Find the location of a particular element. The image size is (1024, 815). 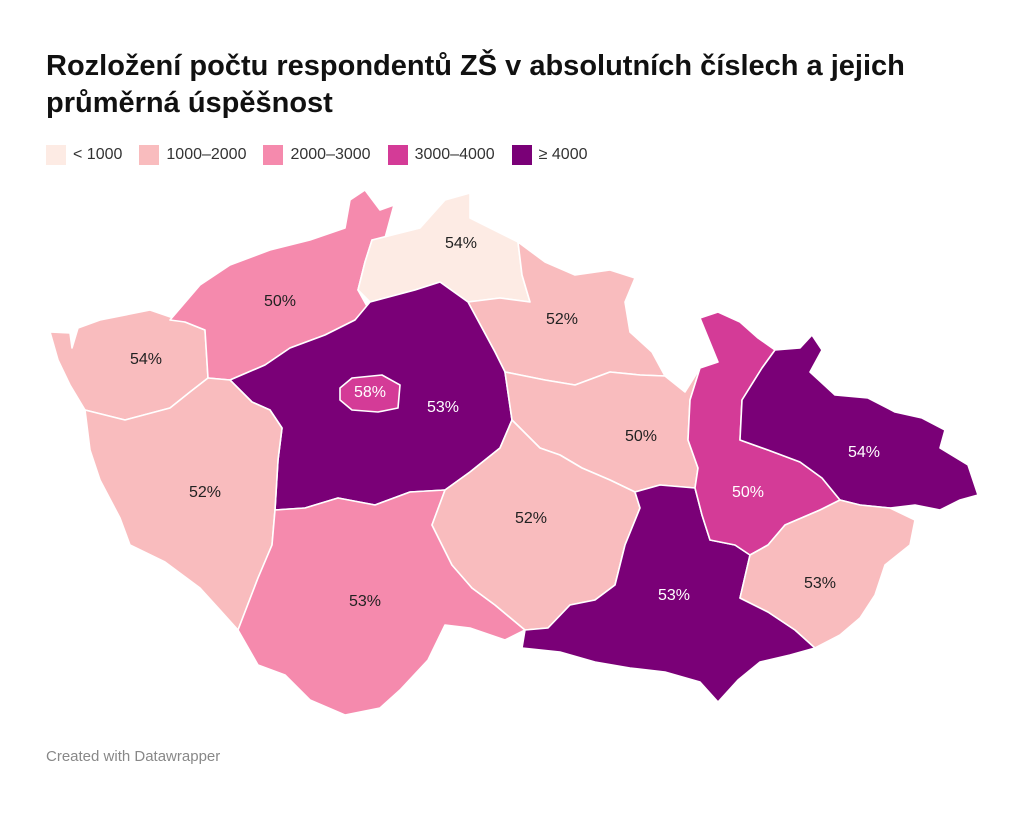

region-moravskoslezsky: 54% is located at coordinates (859, 422).